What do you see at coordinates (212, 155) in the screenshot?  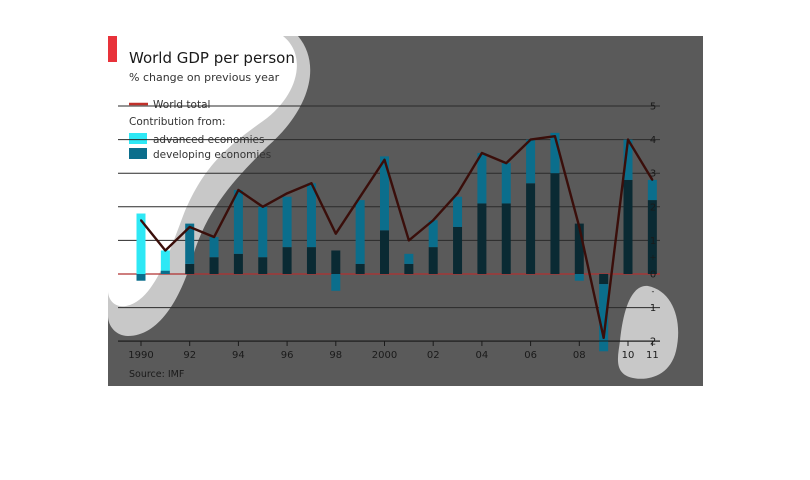 I see `legend-developing-label: developing economies` at bounding box center [212, 155].